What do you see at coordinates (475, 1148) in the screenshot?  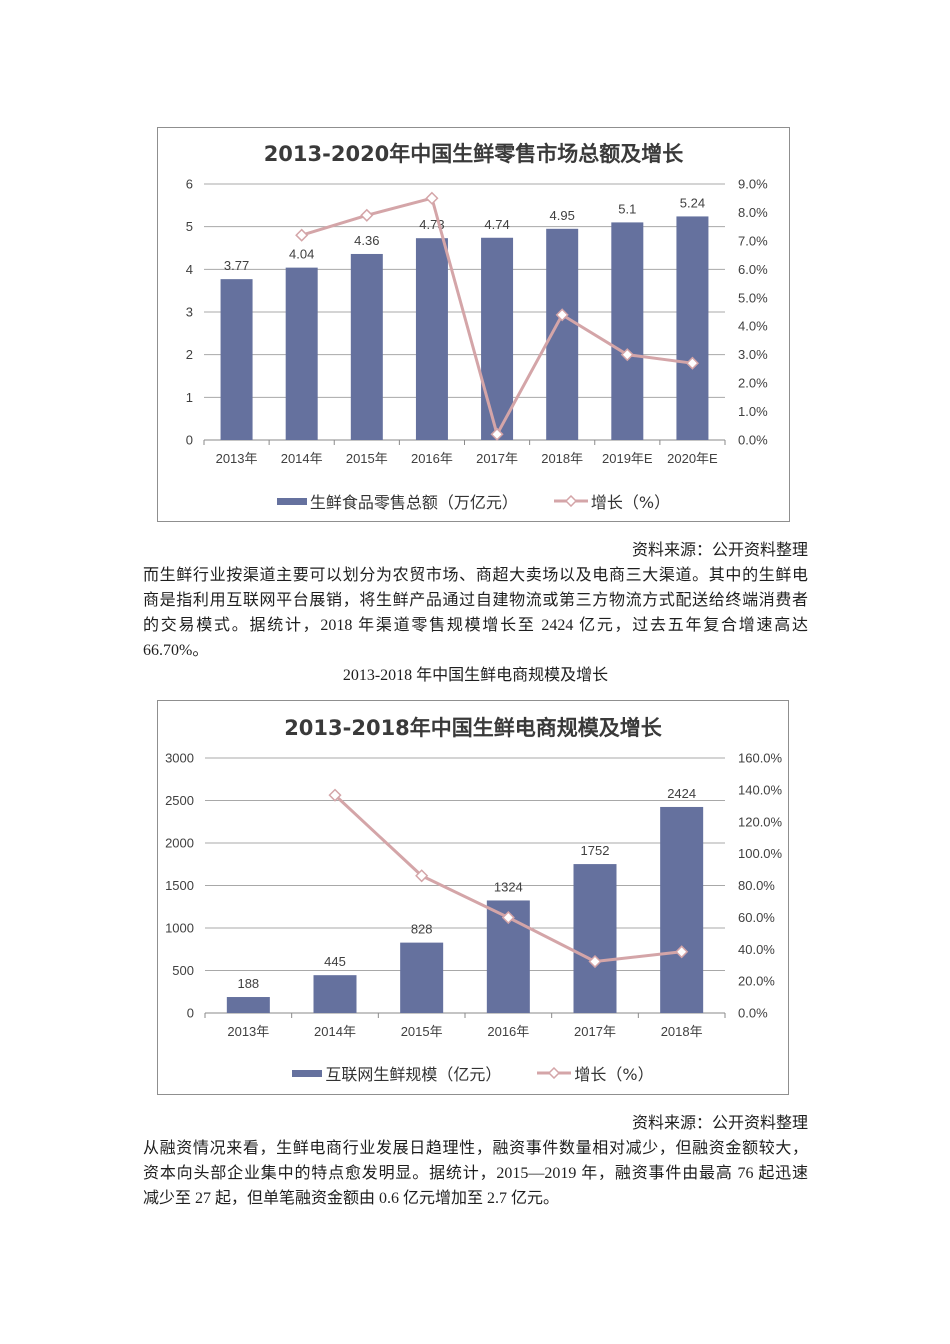 I see `paragraph-line: 从融资情况来看，生鲜电商行业发展日趋理性，融资事件数量相对减少，但融资金额较大，` at bounding box center [475, 1148].